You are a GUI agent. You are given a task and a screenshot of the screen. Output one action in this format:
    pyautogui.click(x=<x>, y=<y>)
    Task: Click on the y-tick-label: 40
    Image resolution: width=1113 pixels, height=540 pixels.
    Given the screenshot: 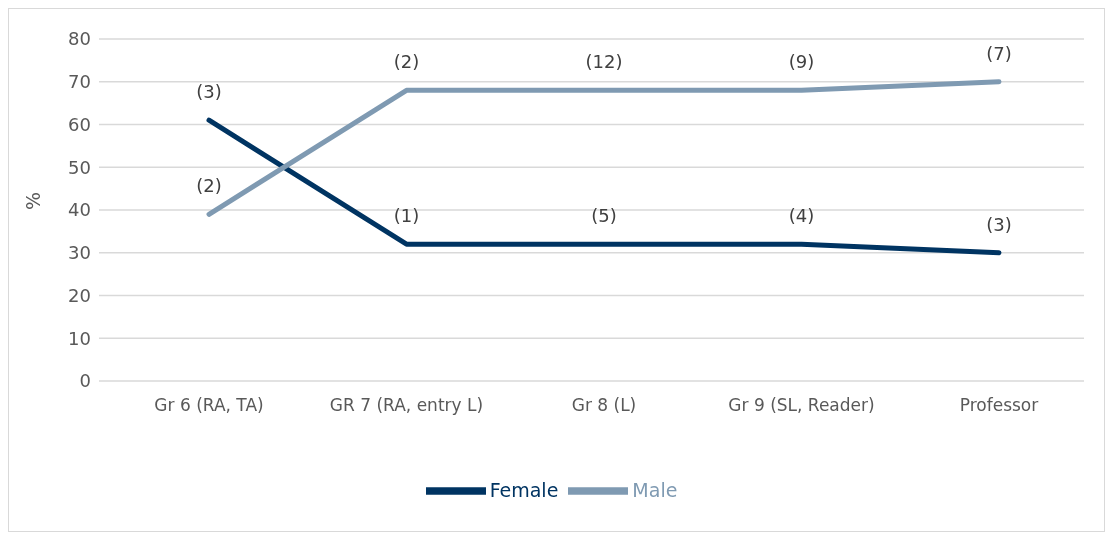 What is the action you would take?
    pyautogui.click(x=79, y=210)
    